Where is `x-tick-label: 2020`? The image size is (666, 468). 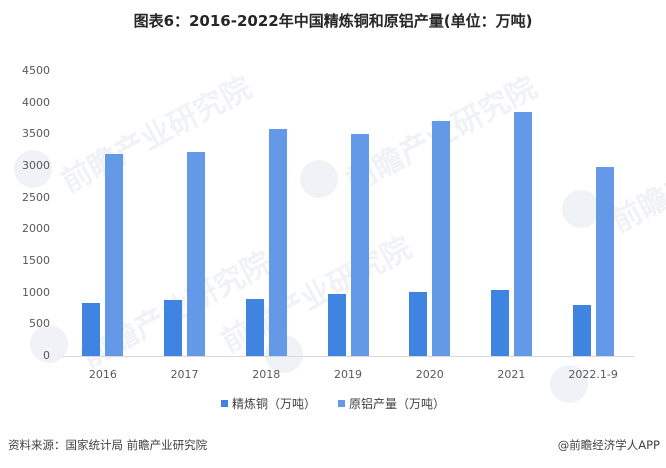 x-tick-label: 2020 is located at coordinates (429, 374).